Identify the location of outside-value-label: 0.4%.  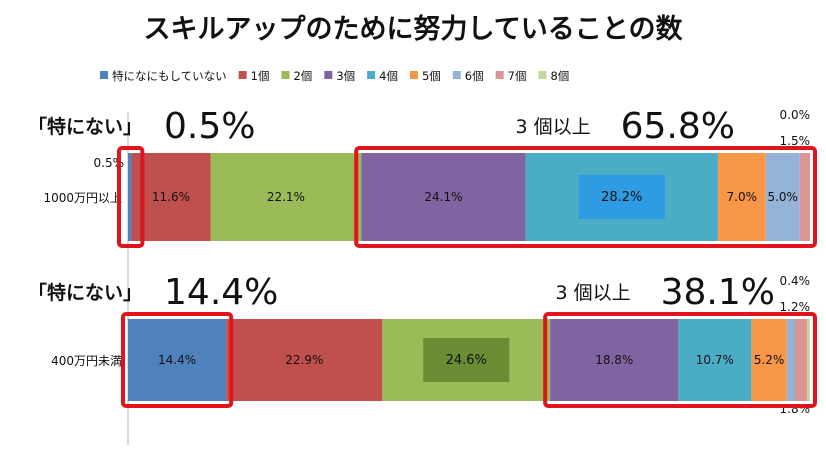
(795, 281).